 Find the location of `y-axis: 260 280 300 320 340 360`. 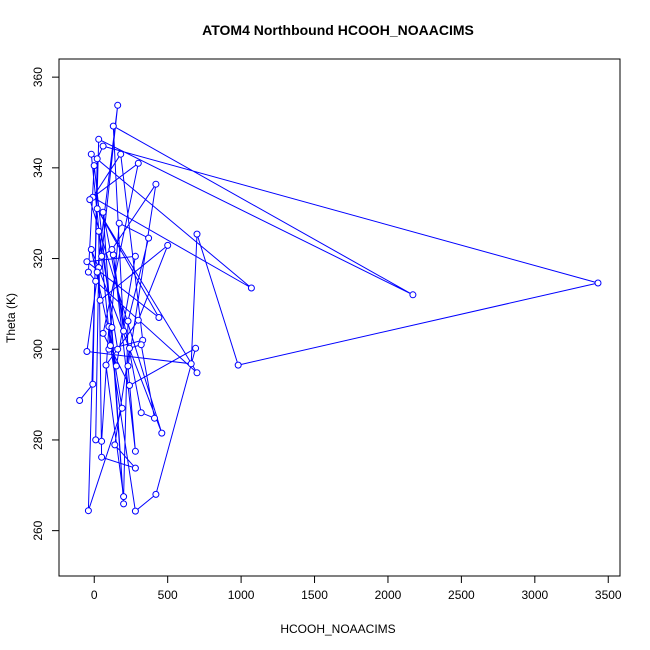

y-axis: 260 280 300 320 340 360 is located at coordinates (45, 304).